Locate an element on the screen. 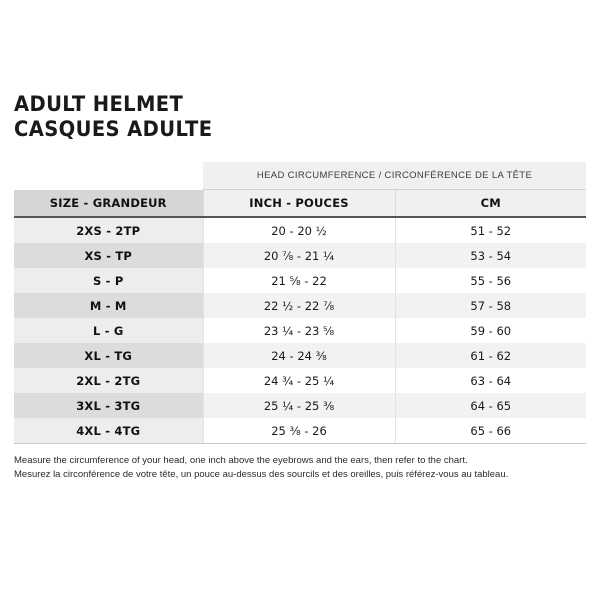 This screenshot has width=600, height=600. cell-cm: 64 - 65 is located at coordinates (490, 405).